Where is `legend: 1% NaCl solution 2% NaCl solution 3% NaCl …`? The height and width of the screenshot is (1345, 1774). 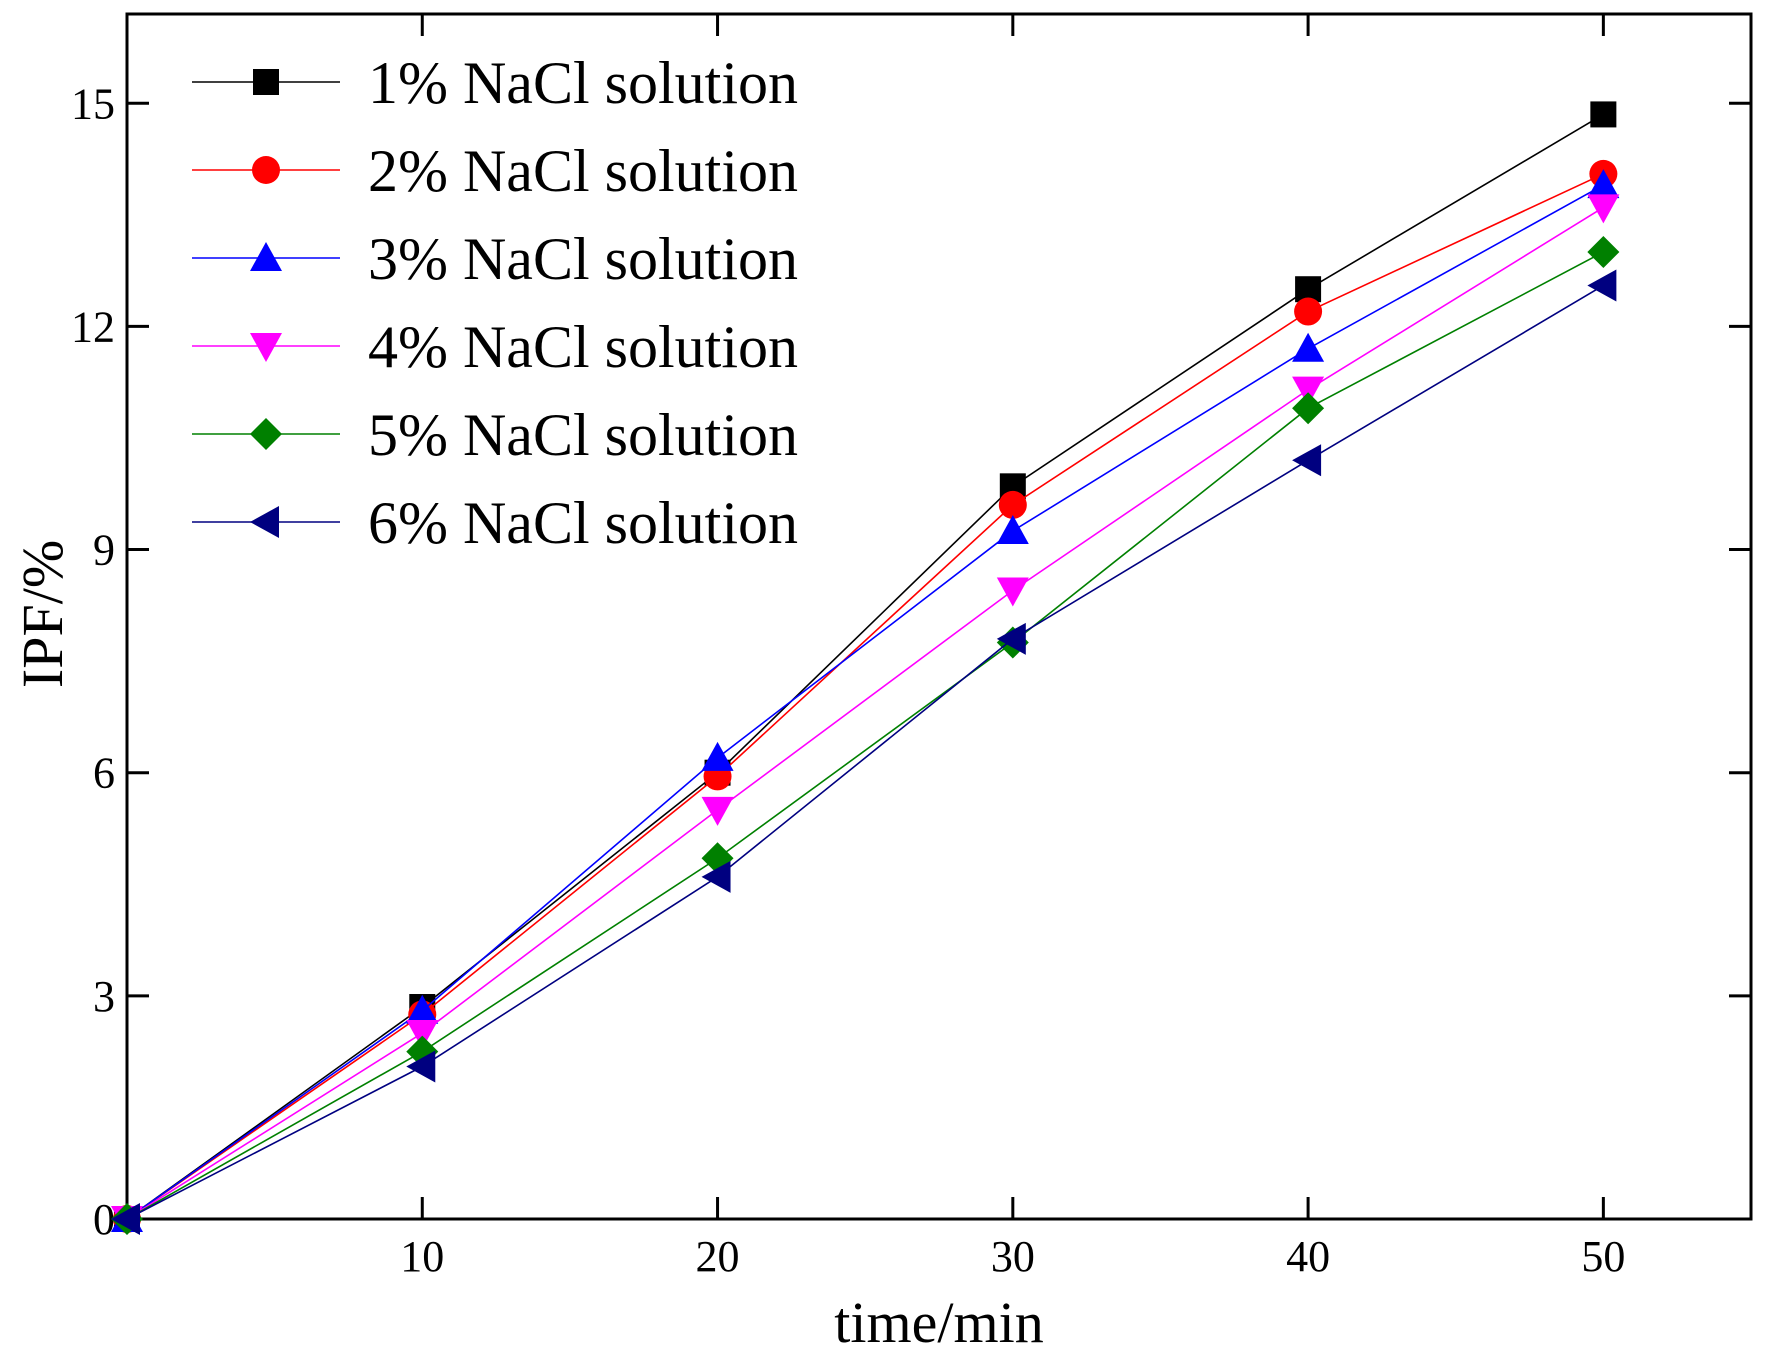
legend: 1% NaCl solution 2% NaCl solution 3% NaCl … is located at coordinates (495, 303).